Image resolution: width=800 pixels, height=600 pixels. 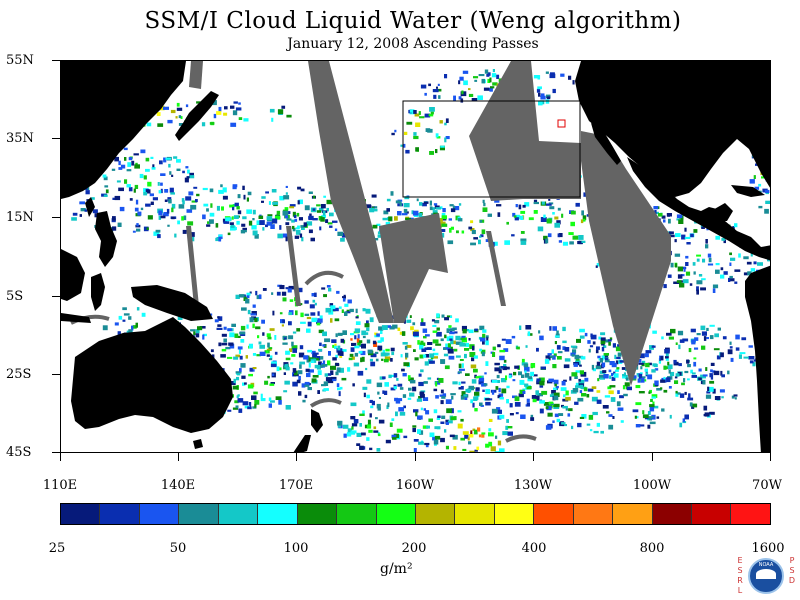 I want to click on lat-tick, so click(x=56, y=296).